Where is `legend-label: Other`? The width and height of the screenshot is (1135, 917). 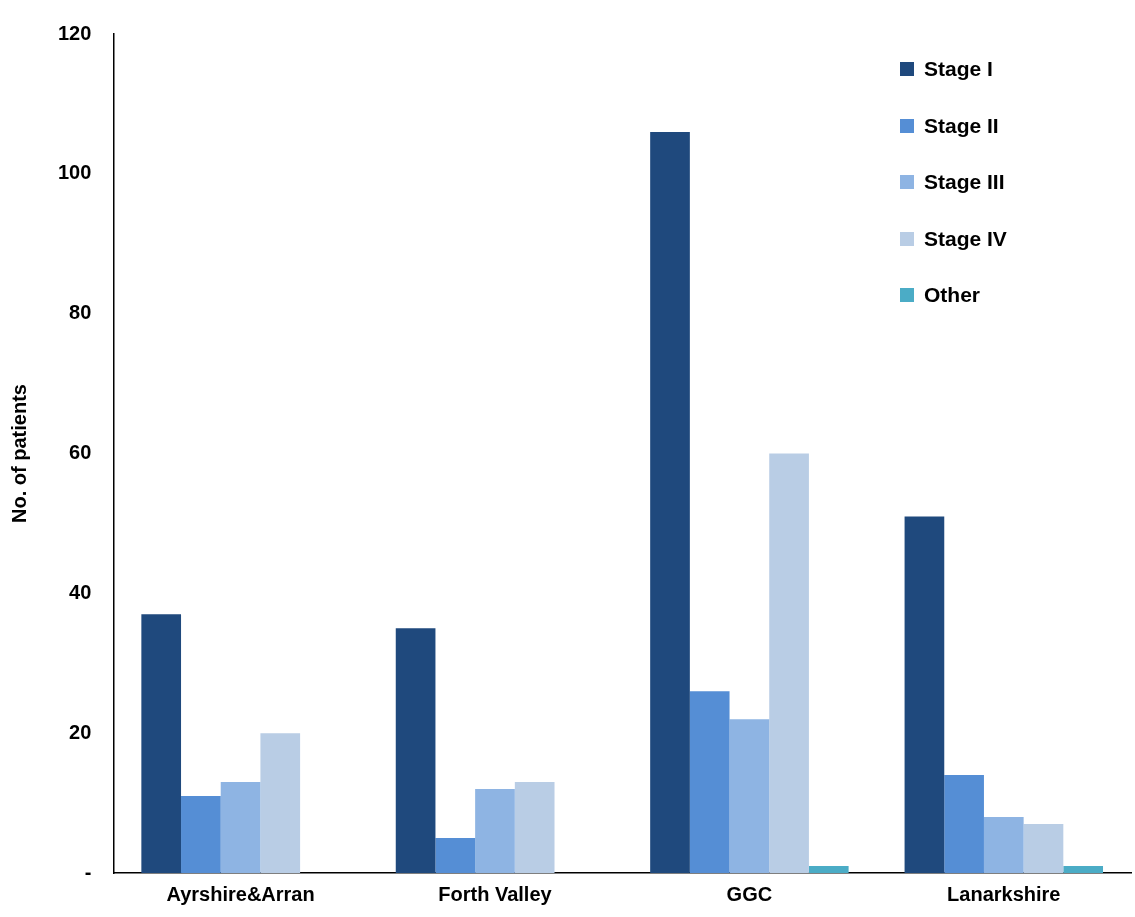 legend-label: Other is located at coordinates (952, 295).